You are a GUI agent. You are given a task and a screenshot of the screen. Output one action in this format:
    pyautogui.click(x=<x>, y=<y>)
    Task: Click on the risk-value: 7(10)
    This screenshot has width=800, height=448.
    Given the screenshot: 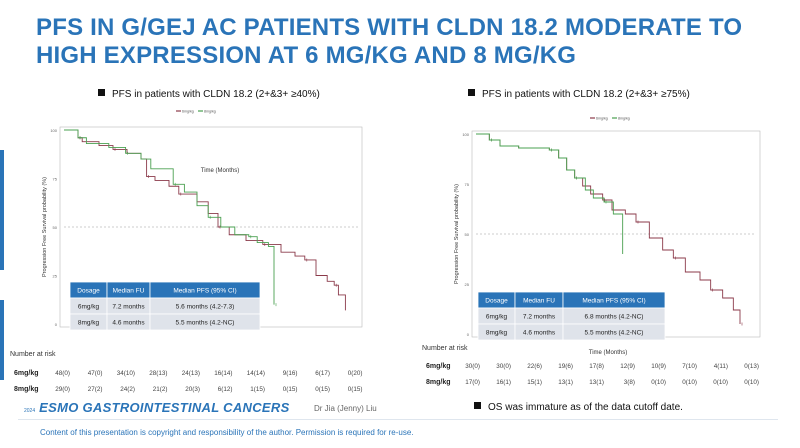 What is the action you would take?
    pyautogui.click(x=689, y=366)
    